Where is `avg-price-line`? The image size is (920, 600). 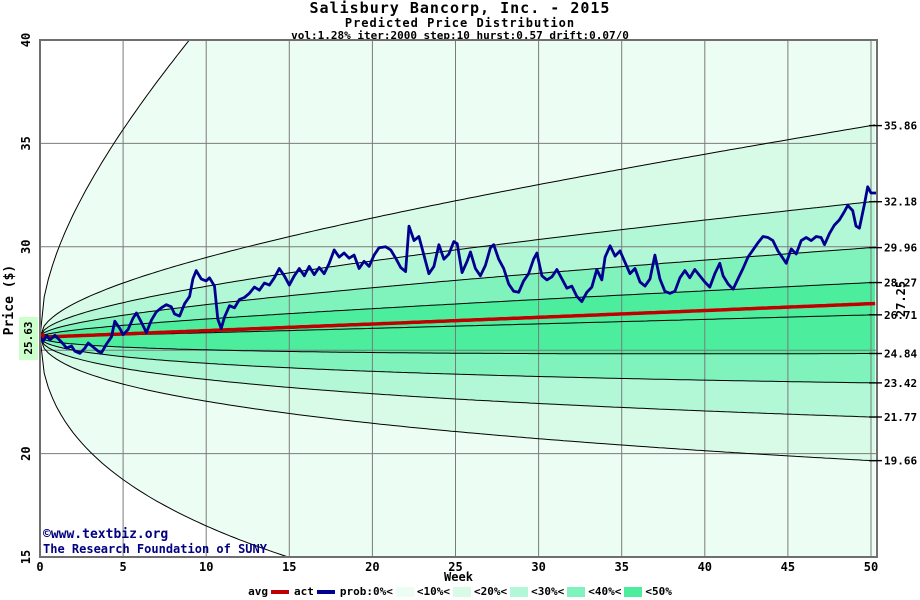 avg-price-line is located at coordinates (458, 320).